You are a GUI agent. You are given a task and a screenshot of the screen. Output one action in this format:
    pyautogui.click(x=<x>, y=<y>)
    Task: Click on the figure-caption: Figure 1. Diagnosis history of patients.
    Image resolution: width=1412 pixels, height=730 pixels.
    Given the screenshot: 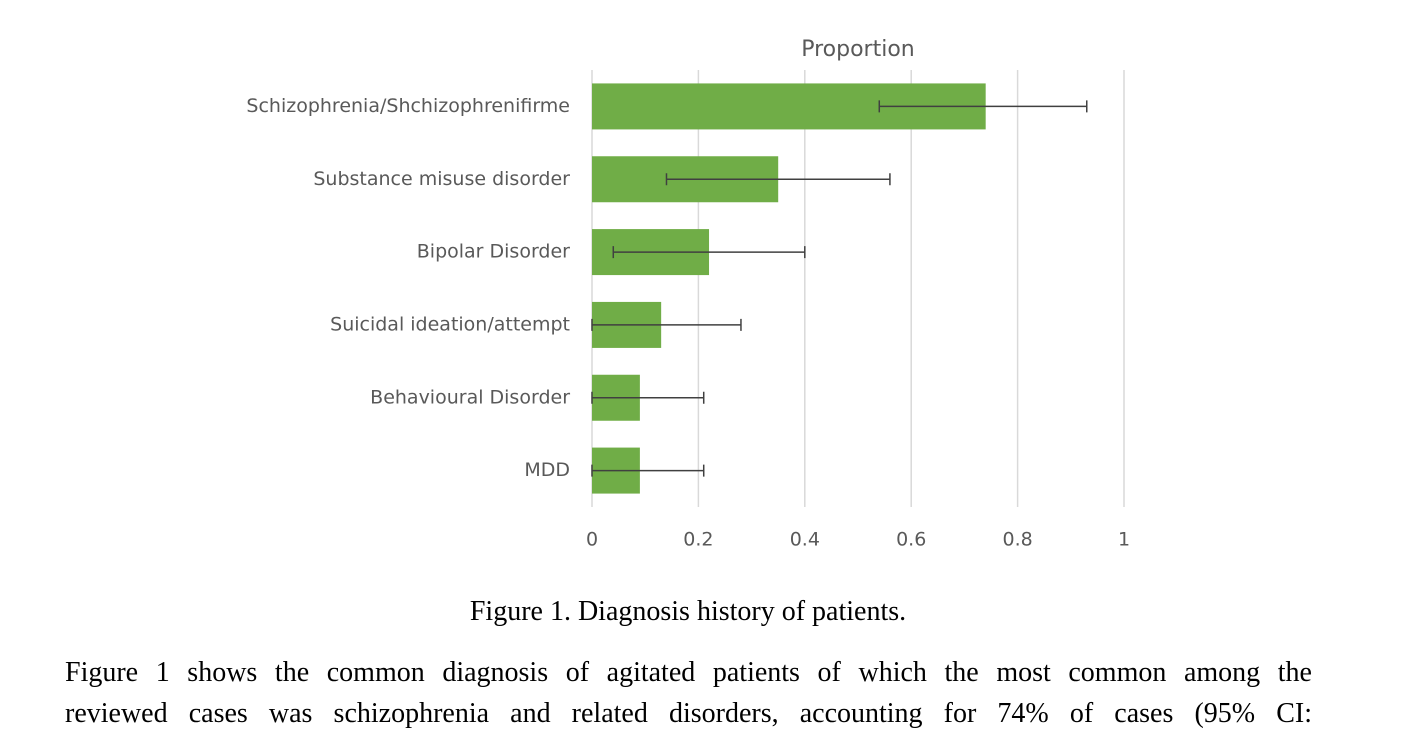 What is the action you would take?
    pyautogui.click(x=688, y=611)
    